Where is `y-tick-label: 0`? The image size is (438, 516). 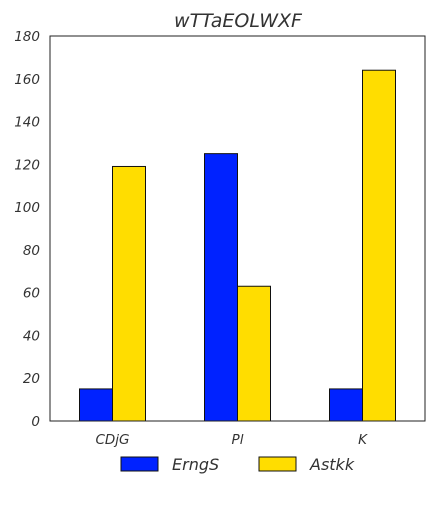 y-tick-label: 0 is located at coordinates (35, 422).